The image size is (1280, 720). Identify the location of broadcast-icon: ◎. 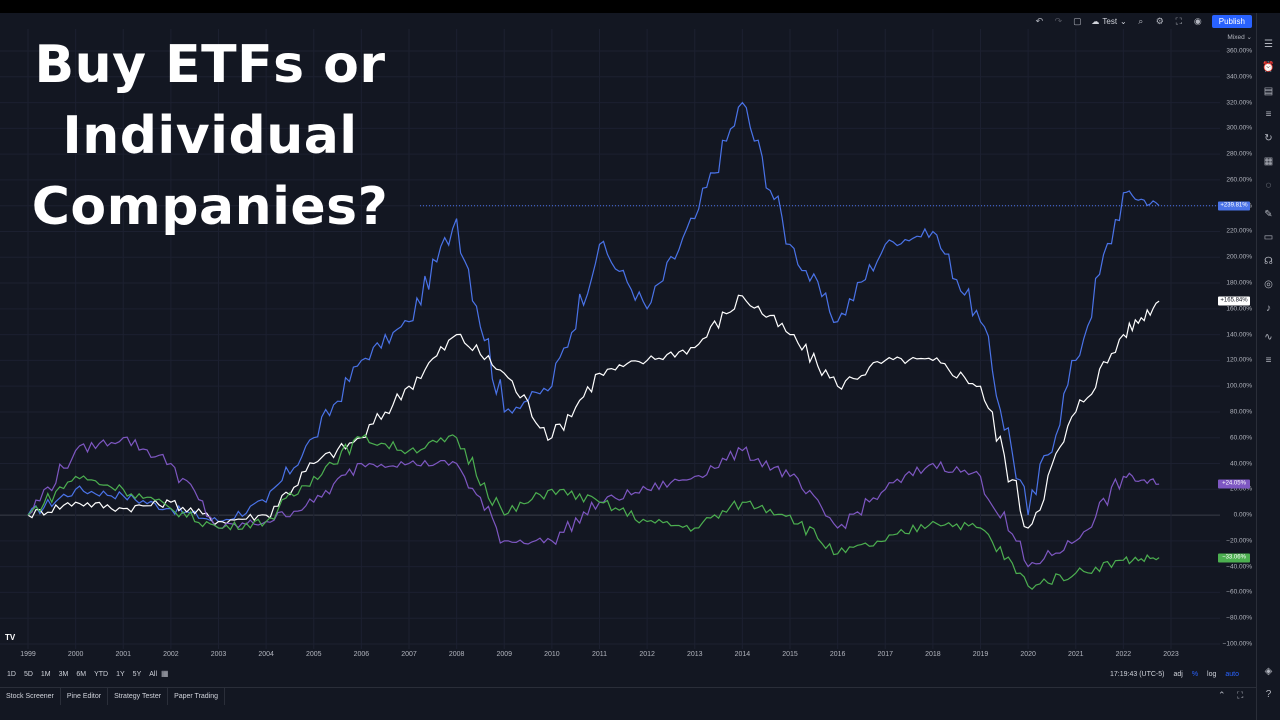
(1268, 284).